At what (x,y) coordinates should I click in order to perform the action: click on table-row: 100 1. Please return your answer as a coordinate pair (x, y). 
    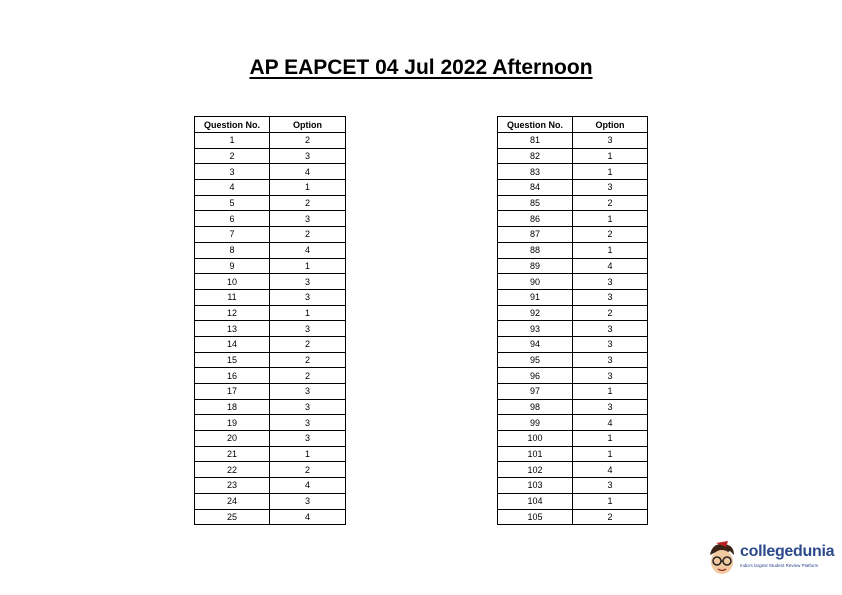
    Looking at the image, I should click on (572, 438).